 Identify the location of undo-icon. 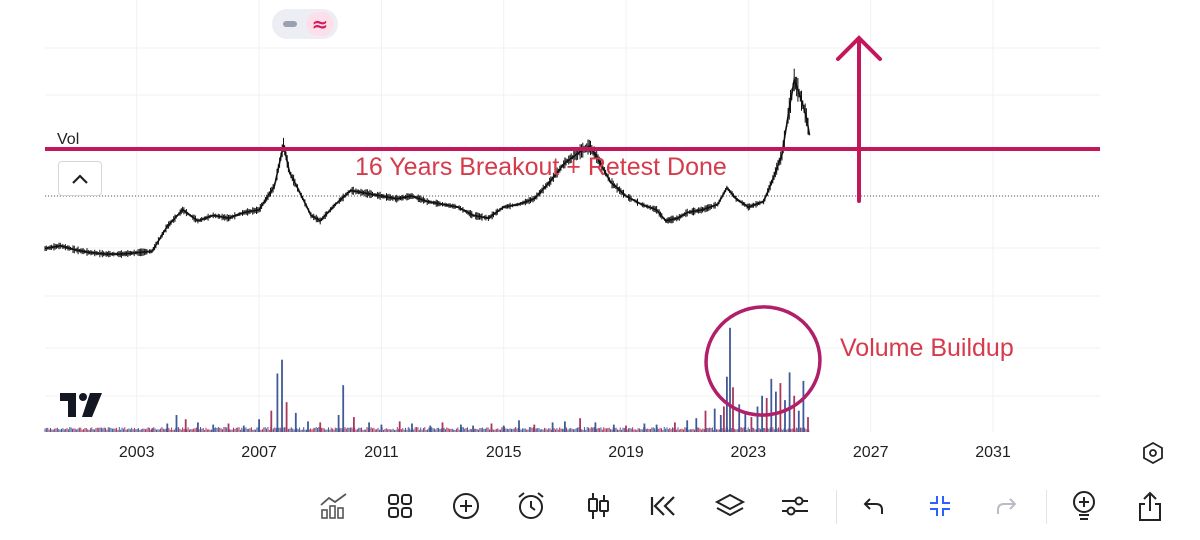
(873, 506).